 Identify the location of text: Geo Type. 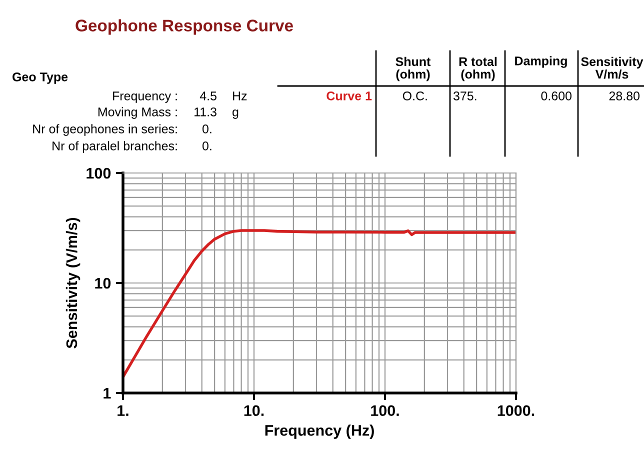
(40, 78).